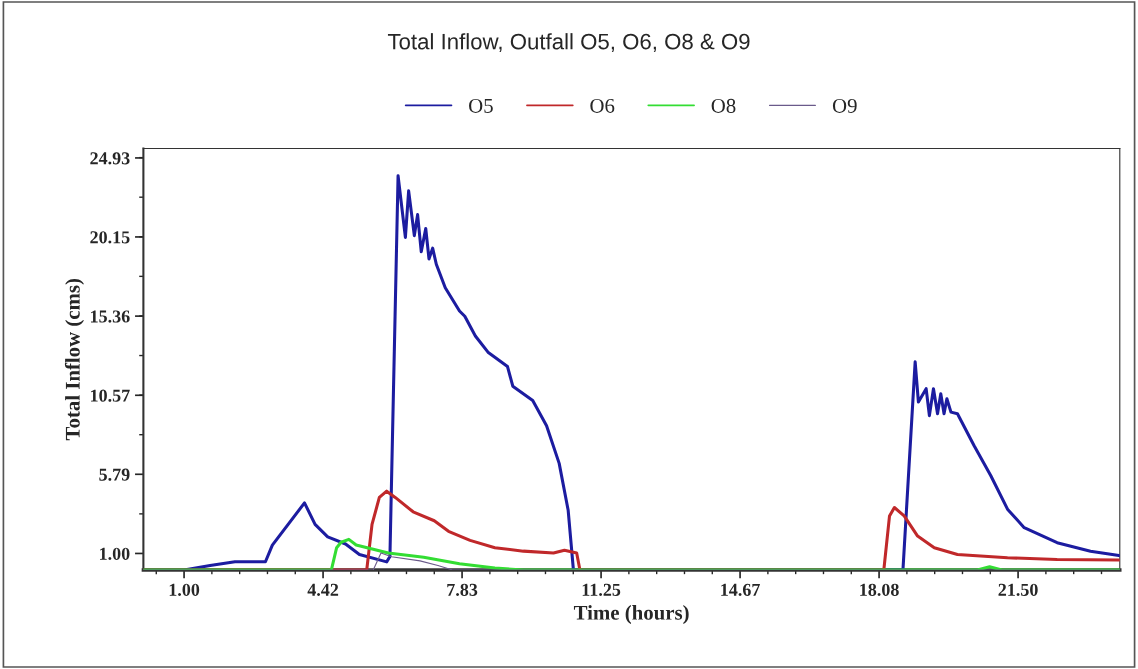  What do you see at coordinates (631, 615) in the screenshot?
I see `x-axis-title: Time (hours)` at bounding box center [631, 615].